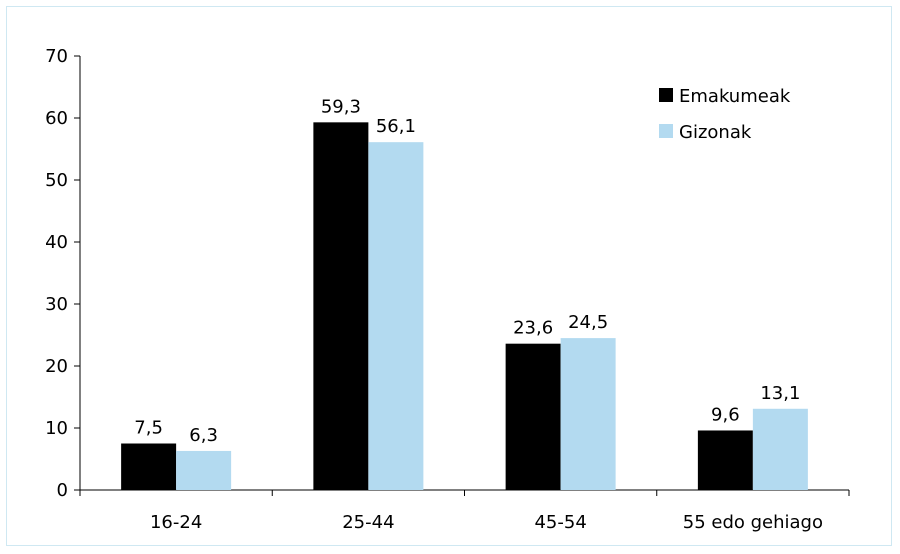 This screenshot has height=554, width=900. Describe the element at coordinates (56, 366) in the screenshot. I see `y-tick-label: 20` at that location.